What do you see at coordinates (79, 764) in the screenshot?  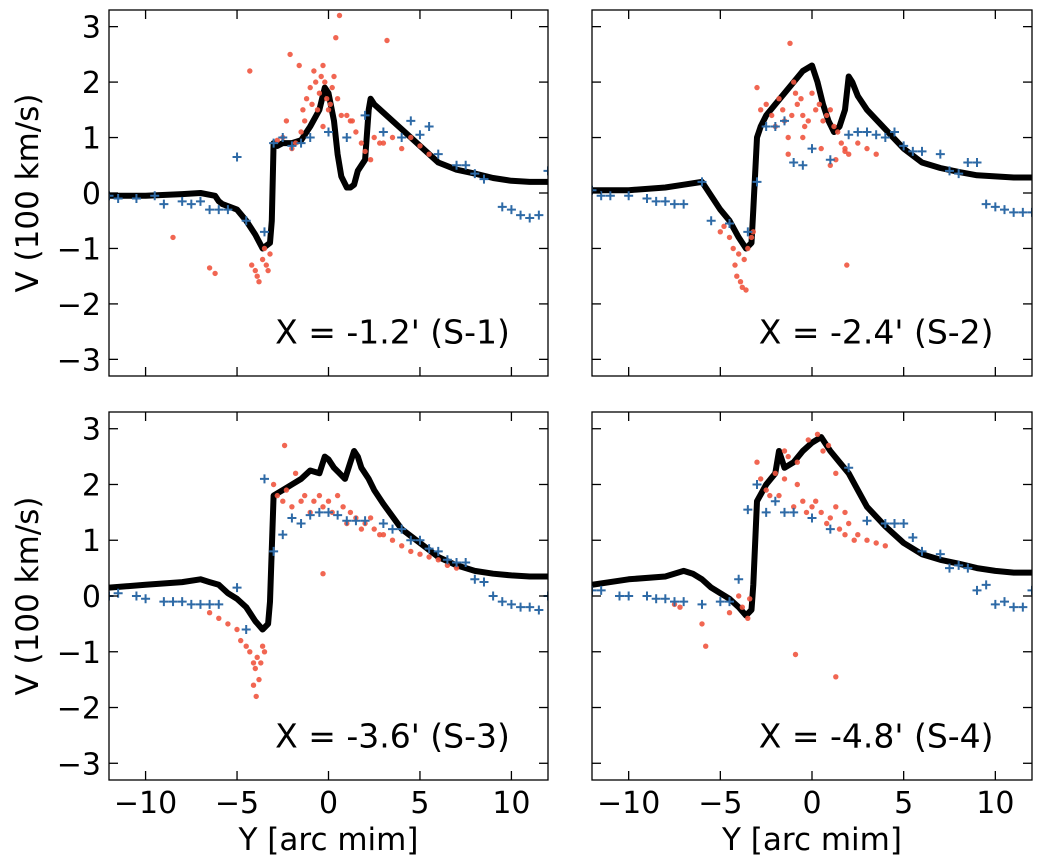 I see `y-tick-label: −3` at bounding box center [79, 764].